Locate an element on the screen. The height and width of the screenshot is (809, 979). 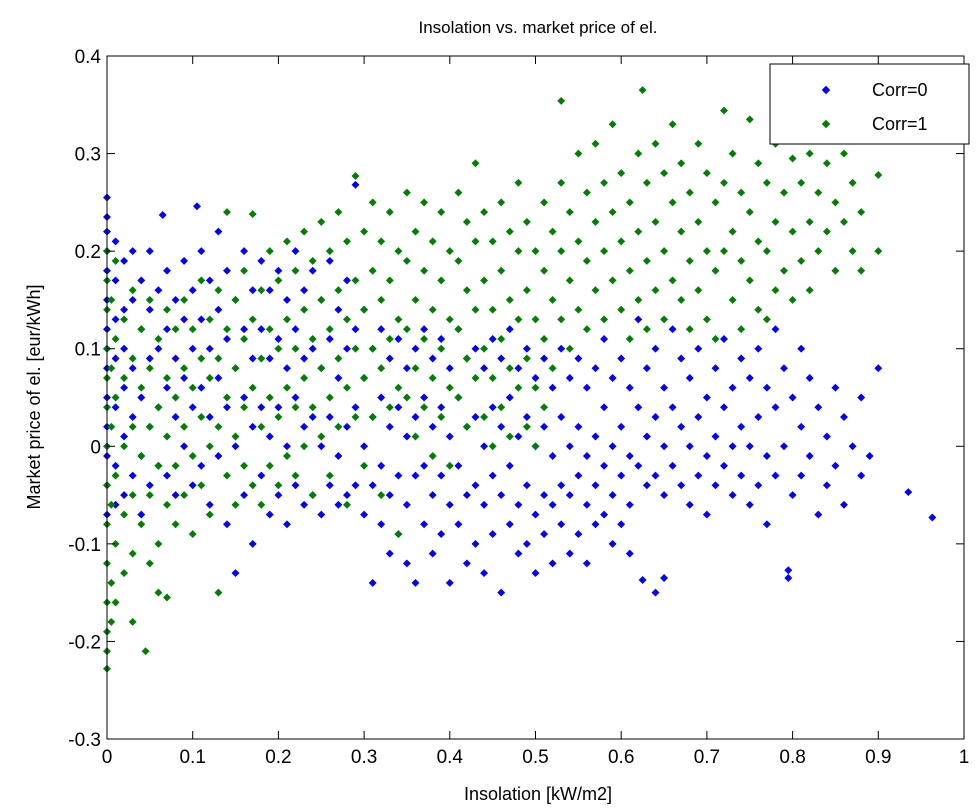
x-tick-label: 0.7 is located at coordinates (707, 757).